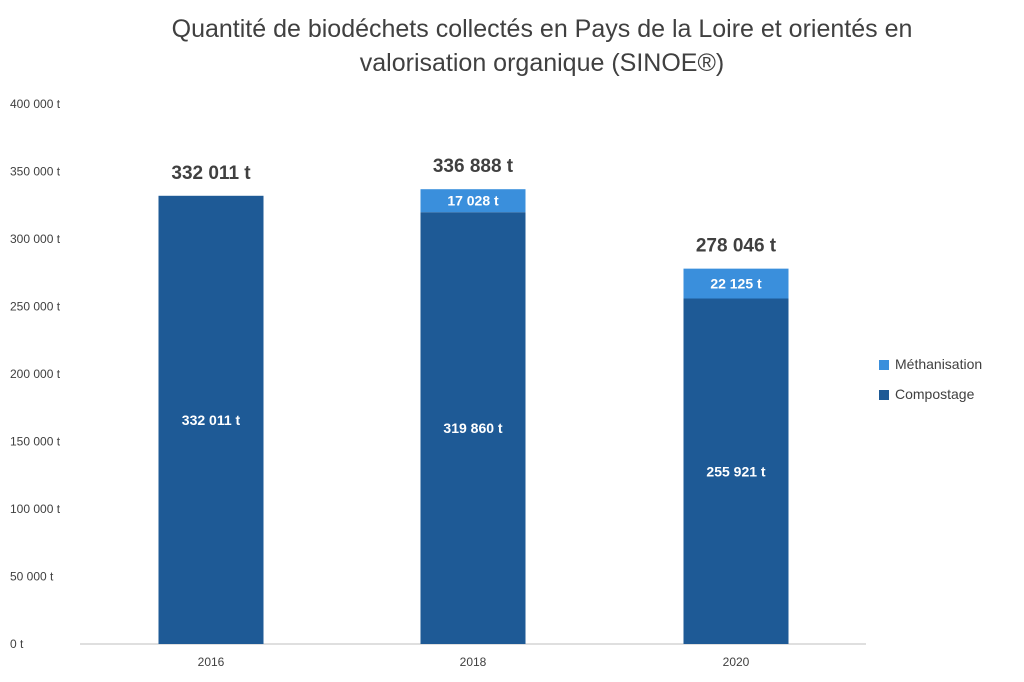  I want to click on y-tick-label: 350 000 t, so click(35, 172).